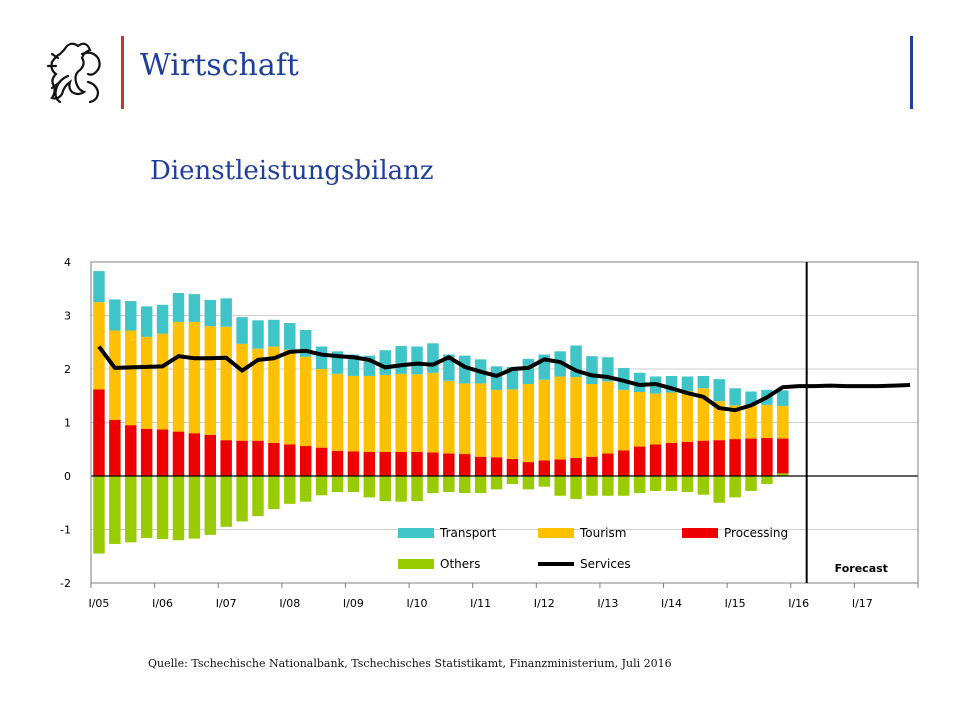  What do you see at coordinates (67, 476) in the screenshot?
I see `y-tick-label: 0` at bounding box center [67, 476].